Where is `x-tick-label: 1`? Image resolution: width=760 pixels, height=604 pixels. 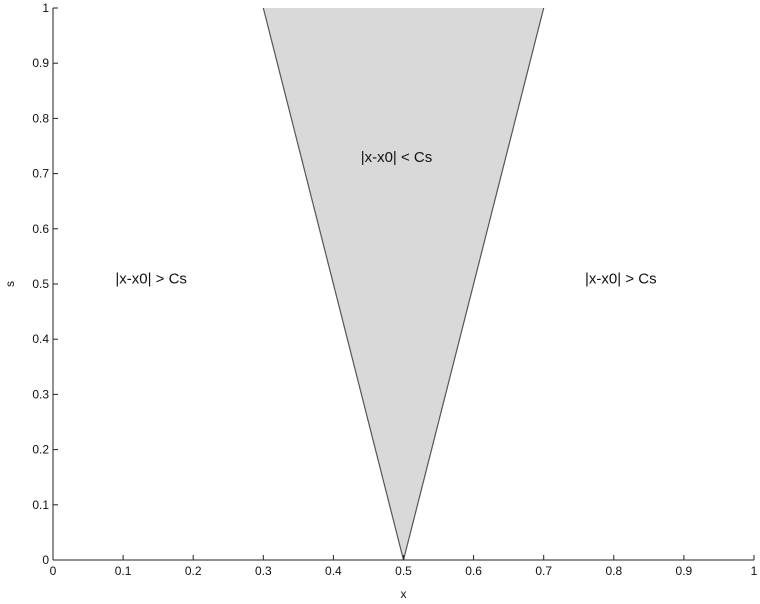 x-tick-label: 1 is located at coordinates (754, 571).